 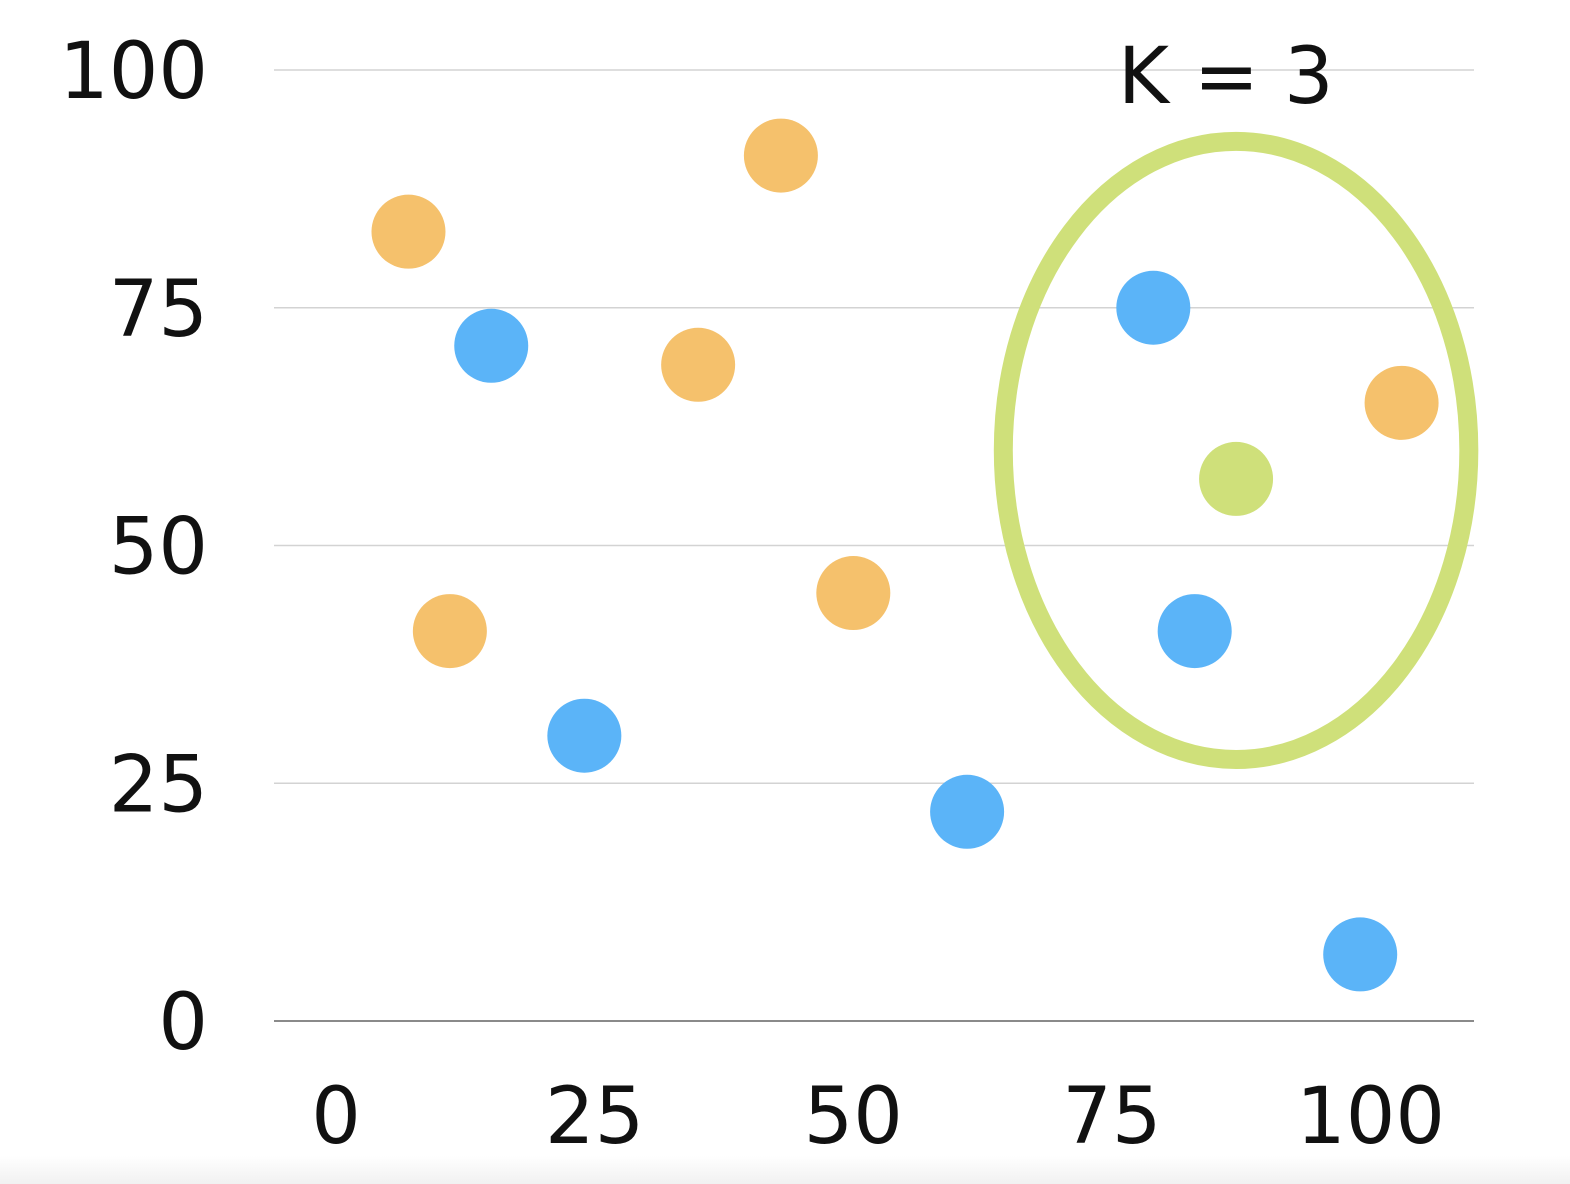 I want to click on bottom-edge-strip, so click(x=785, y=1170).